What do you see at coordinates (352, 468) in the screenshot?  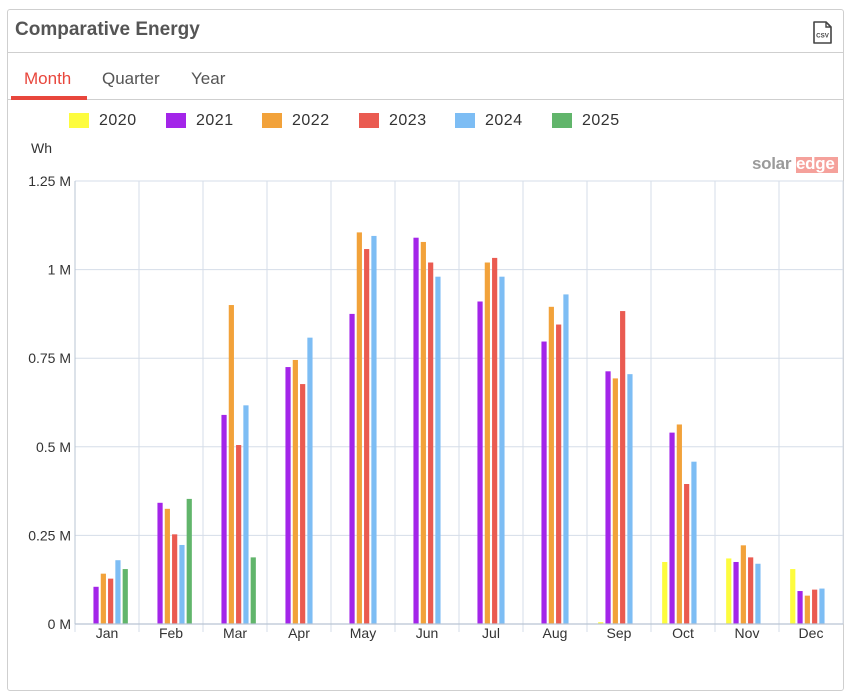 I see `bar-2021-may` at bounding box center [352, 468].